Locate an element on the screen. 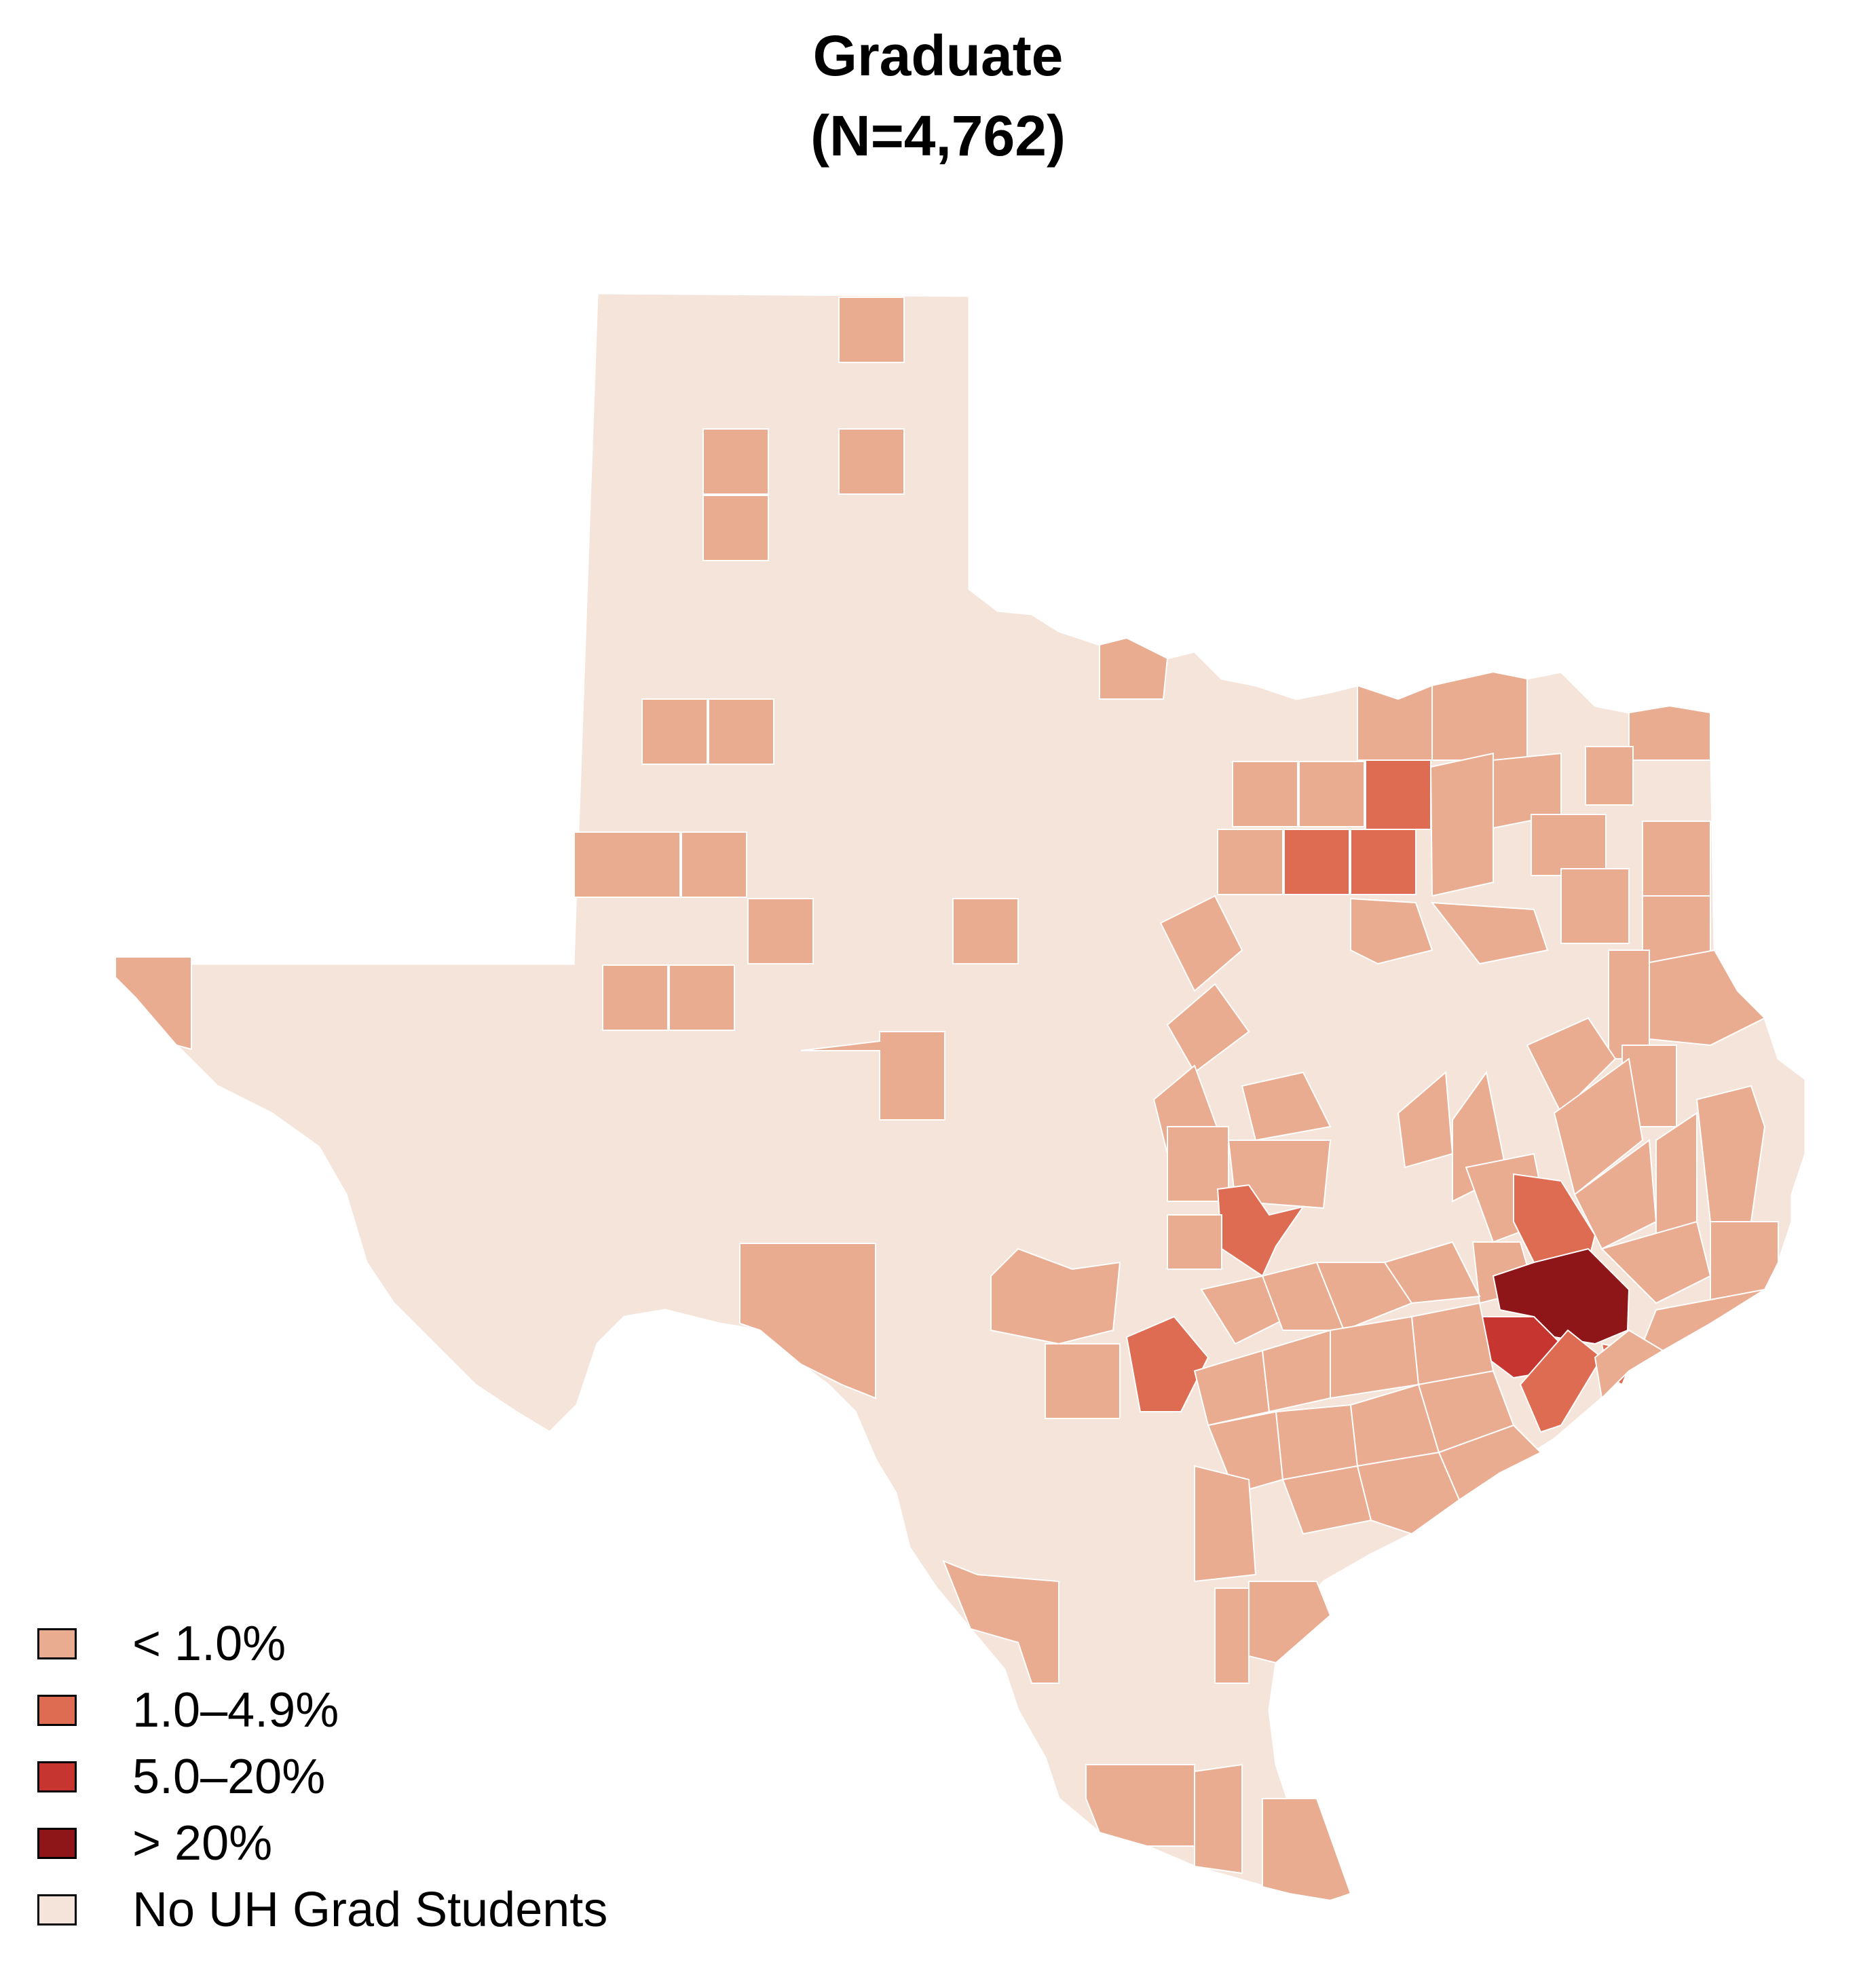 This screenshot has width=1876, height=1973. map-title: Graduate is located at coordinates (938, 56).